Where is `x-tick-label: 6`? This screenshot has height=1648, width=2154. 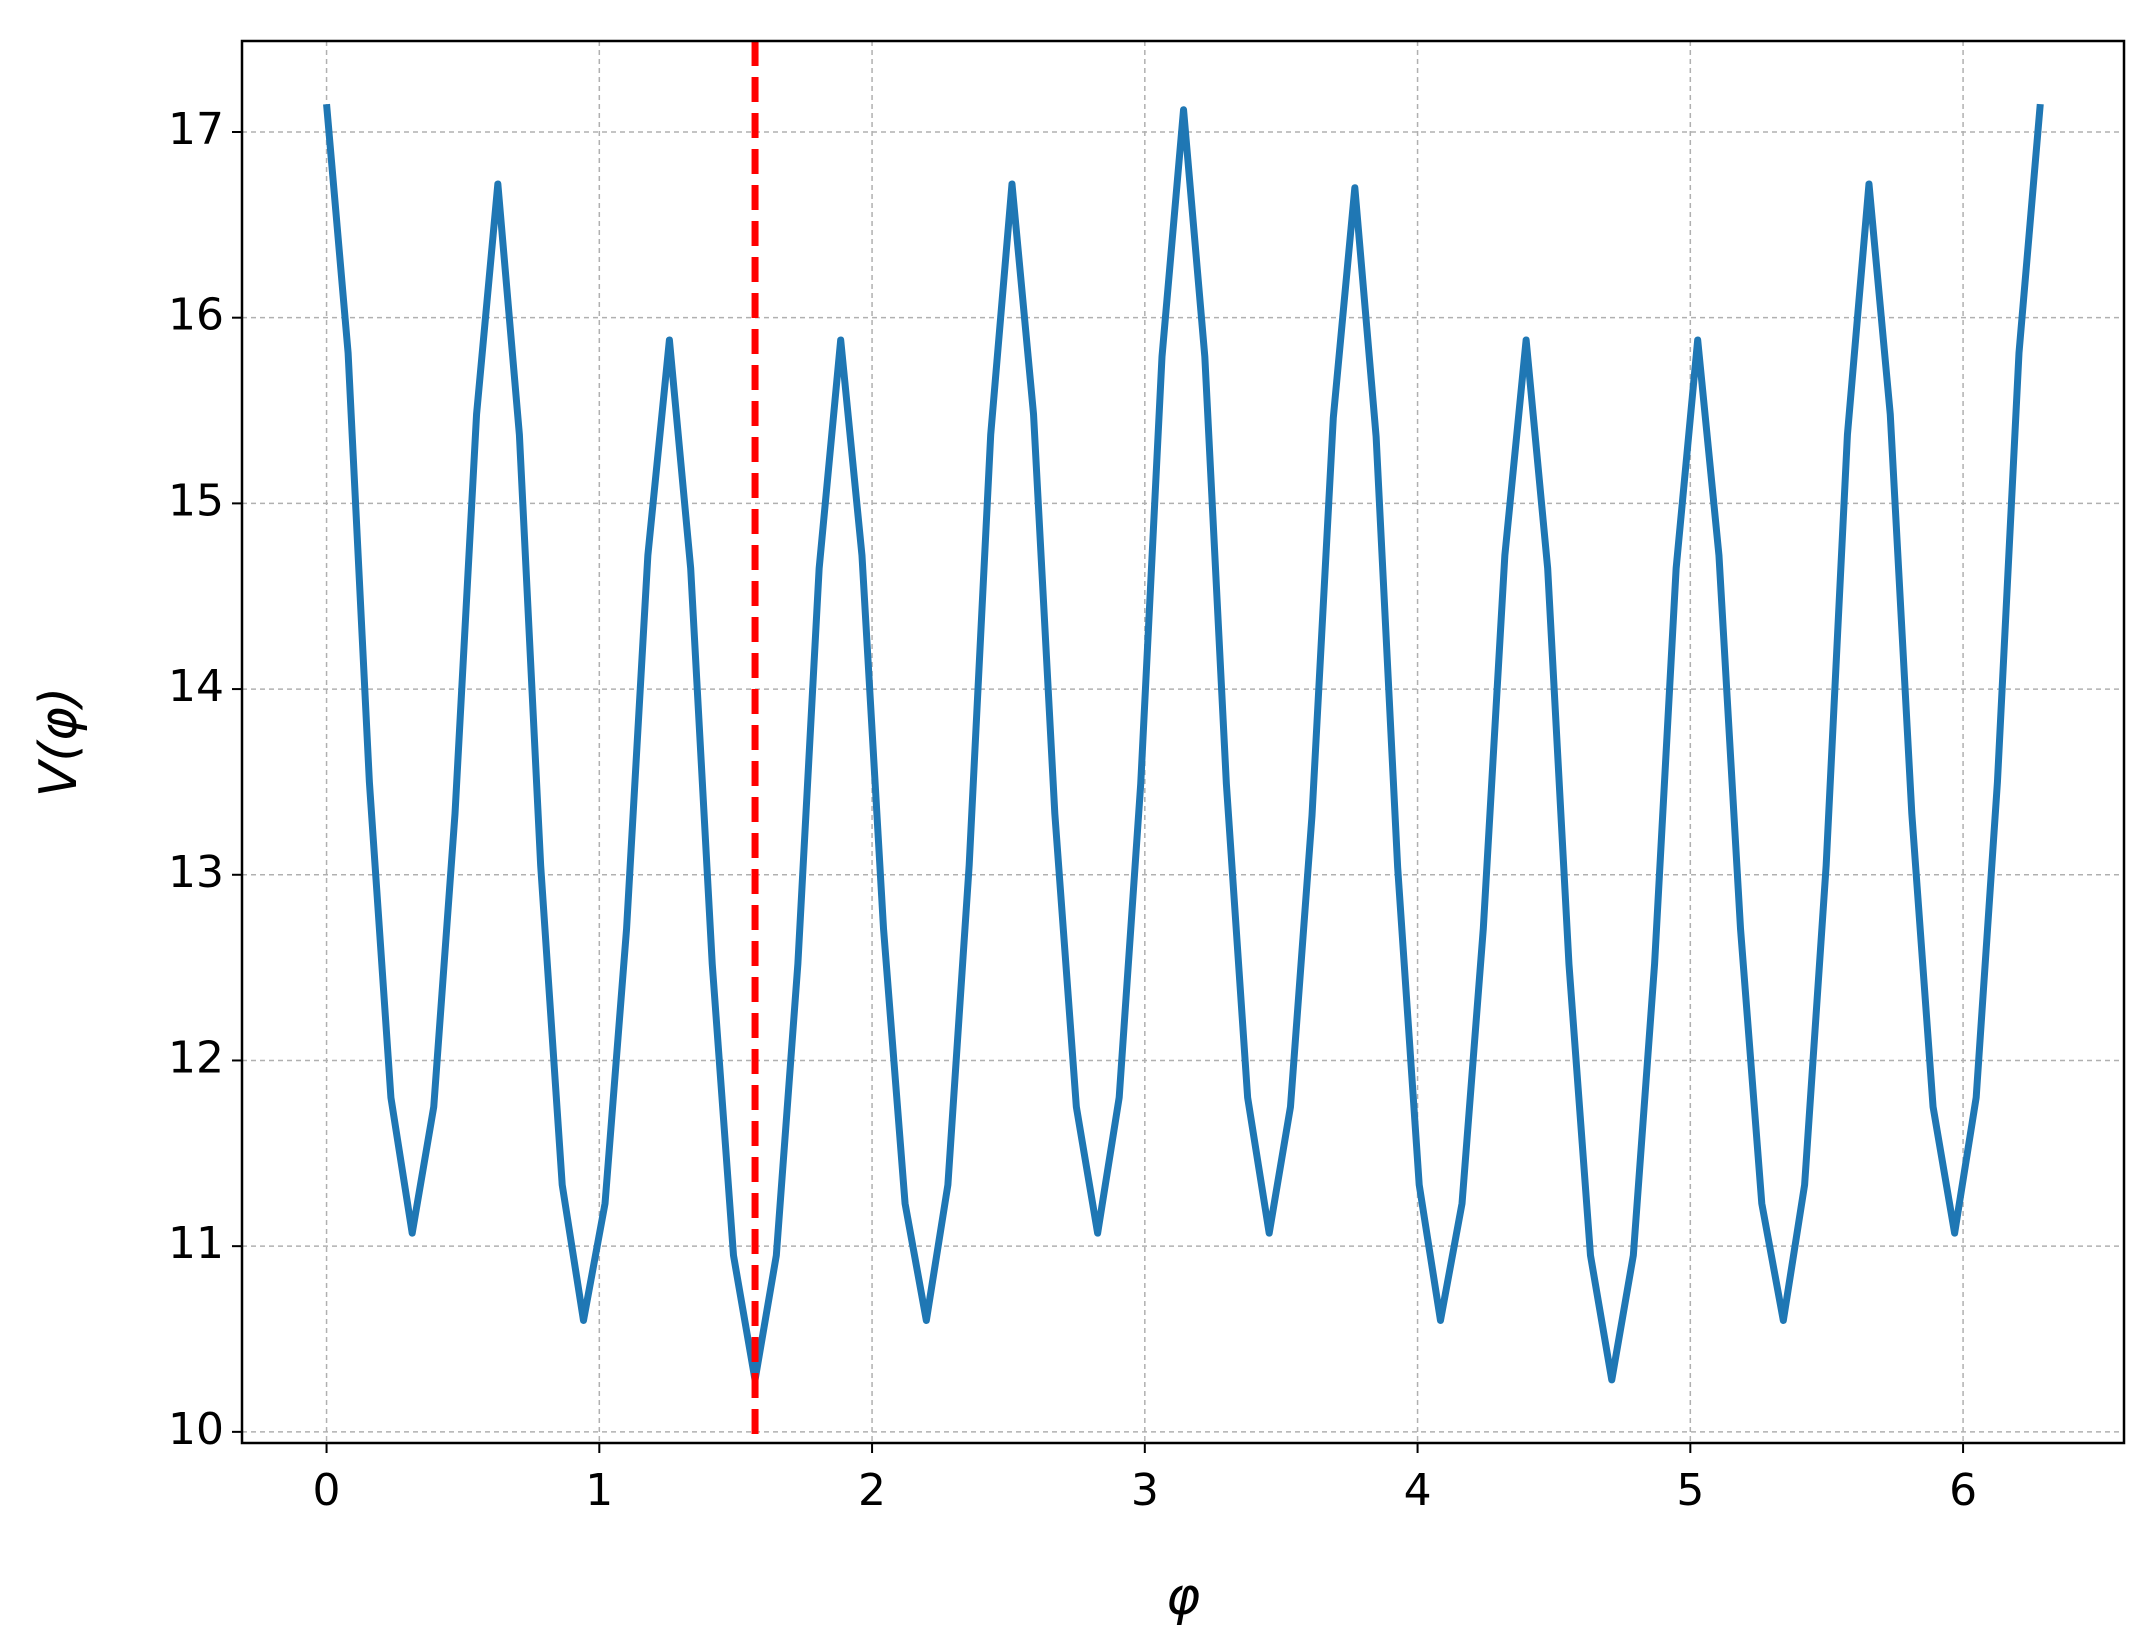
x-tick-label: 6 is located at coordinates (1963, 1490).